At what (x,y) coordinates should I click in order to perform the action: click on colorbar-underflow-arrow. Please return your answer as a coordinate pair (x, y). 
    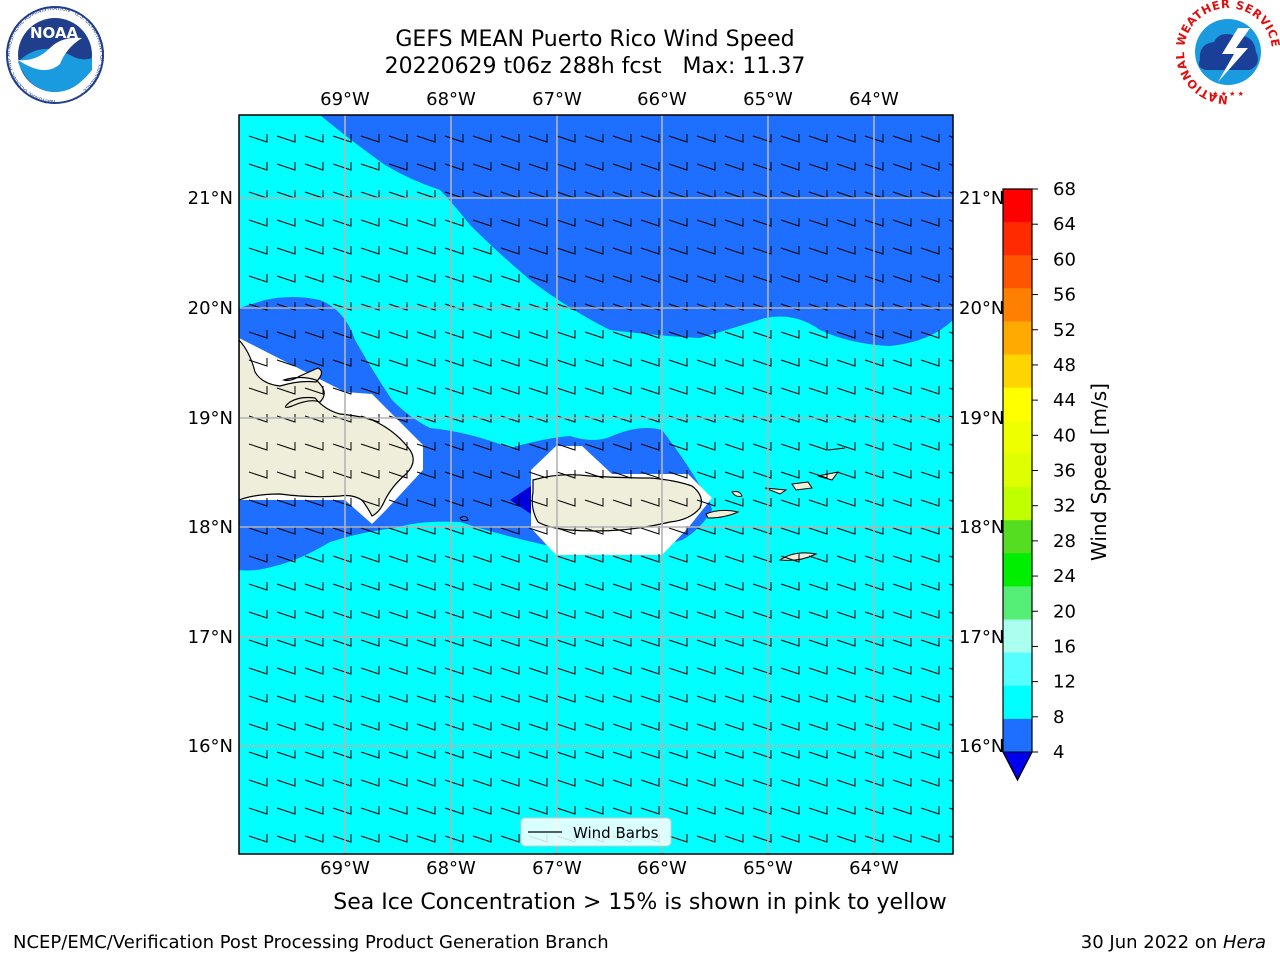
    Looking at the image, I should click on (1017, 766).